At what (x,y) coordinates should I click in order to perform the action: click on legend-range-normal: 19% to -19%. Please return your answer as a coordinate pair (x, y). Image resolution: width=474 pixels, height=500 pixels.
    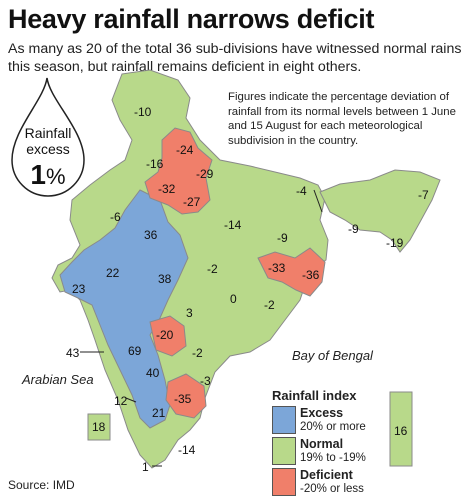
    Looking at the image, I should click on (333, 458).